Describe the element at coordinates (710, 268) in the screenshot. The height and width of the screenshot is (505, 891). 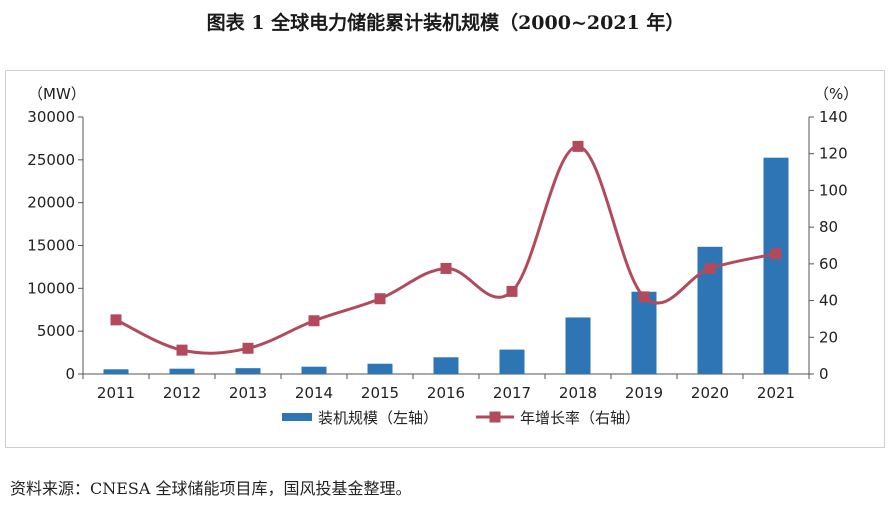
I see `growth-point-2020` at that location.